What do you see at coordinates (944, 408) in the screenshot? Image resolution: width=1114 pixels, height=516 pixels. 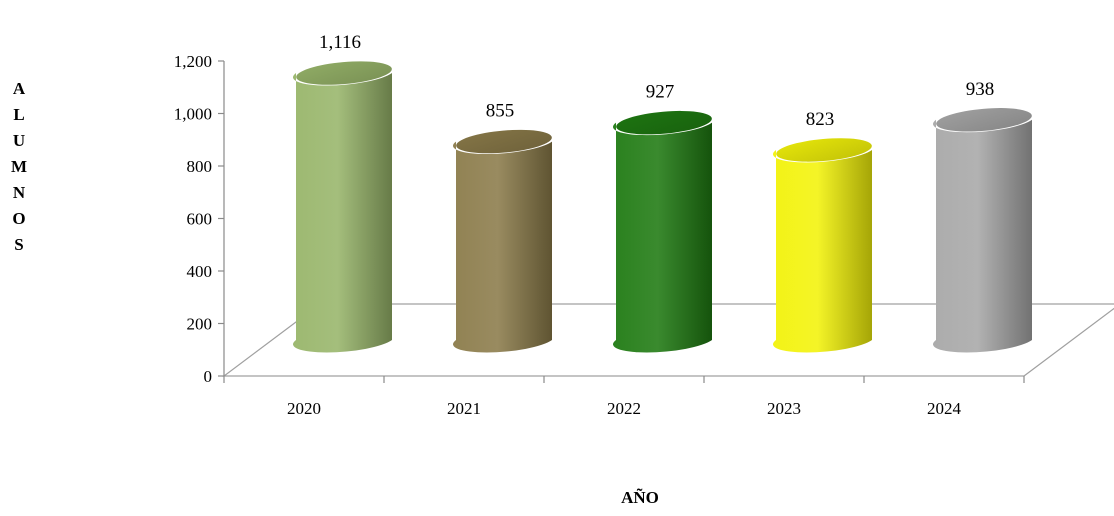 I see `x-tick-label: 2024` at bounding box center [944, 408].